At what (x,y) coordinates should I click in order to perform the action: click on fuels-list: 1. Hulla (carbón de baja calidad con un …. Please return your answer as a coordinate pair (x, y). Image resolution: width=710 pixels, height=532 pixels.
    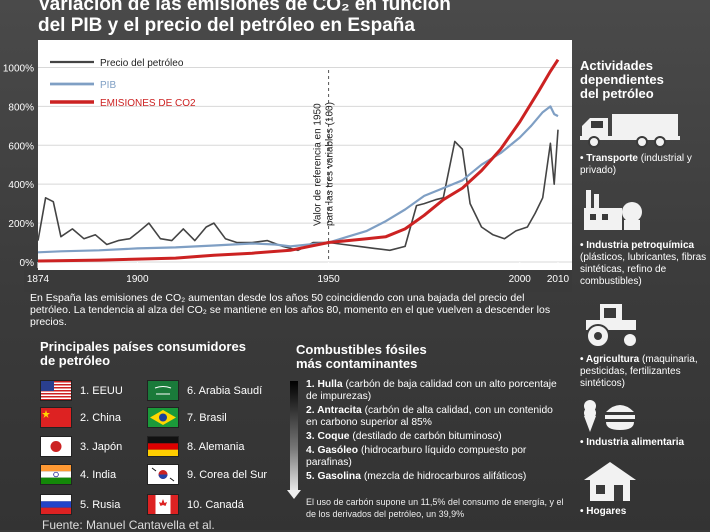
    Looking at the image, I should click on (433, 432).